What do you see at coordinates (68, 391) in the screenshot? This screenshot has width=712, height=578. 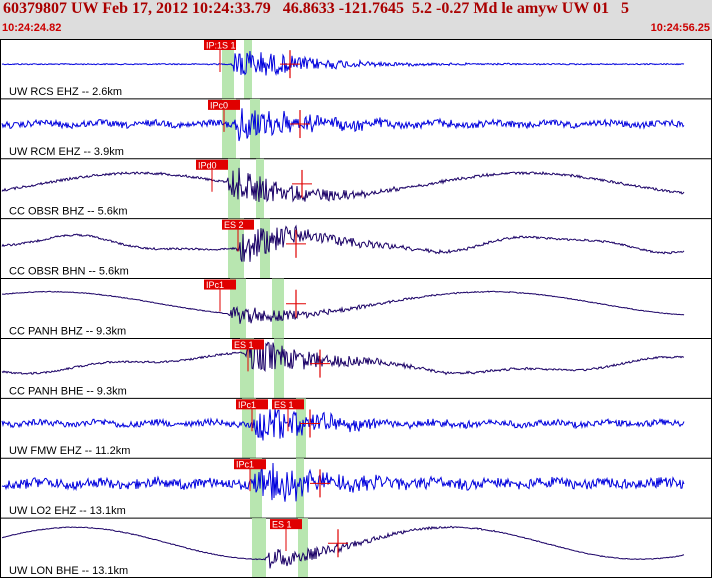 I see `station-label: CC PANH BHE -- 9.3km` at bounding box center [68, 391].